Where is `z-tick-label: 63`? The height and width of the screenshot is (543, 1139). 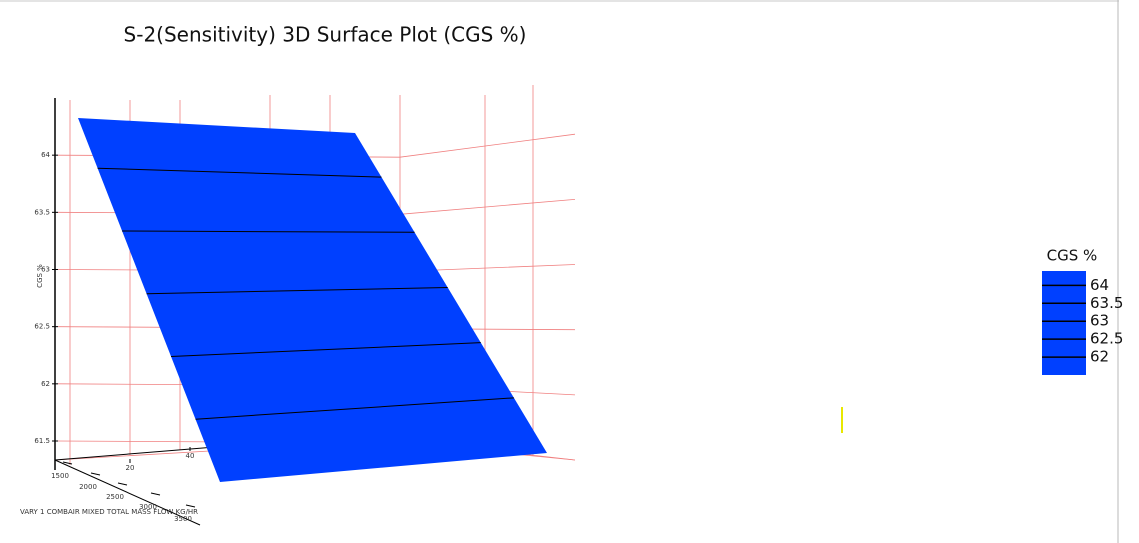 z-tick-label: 63 is located at coordinates (45, 270).